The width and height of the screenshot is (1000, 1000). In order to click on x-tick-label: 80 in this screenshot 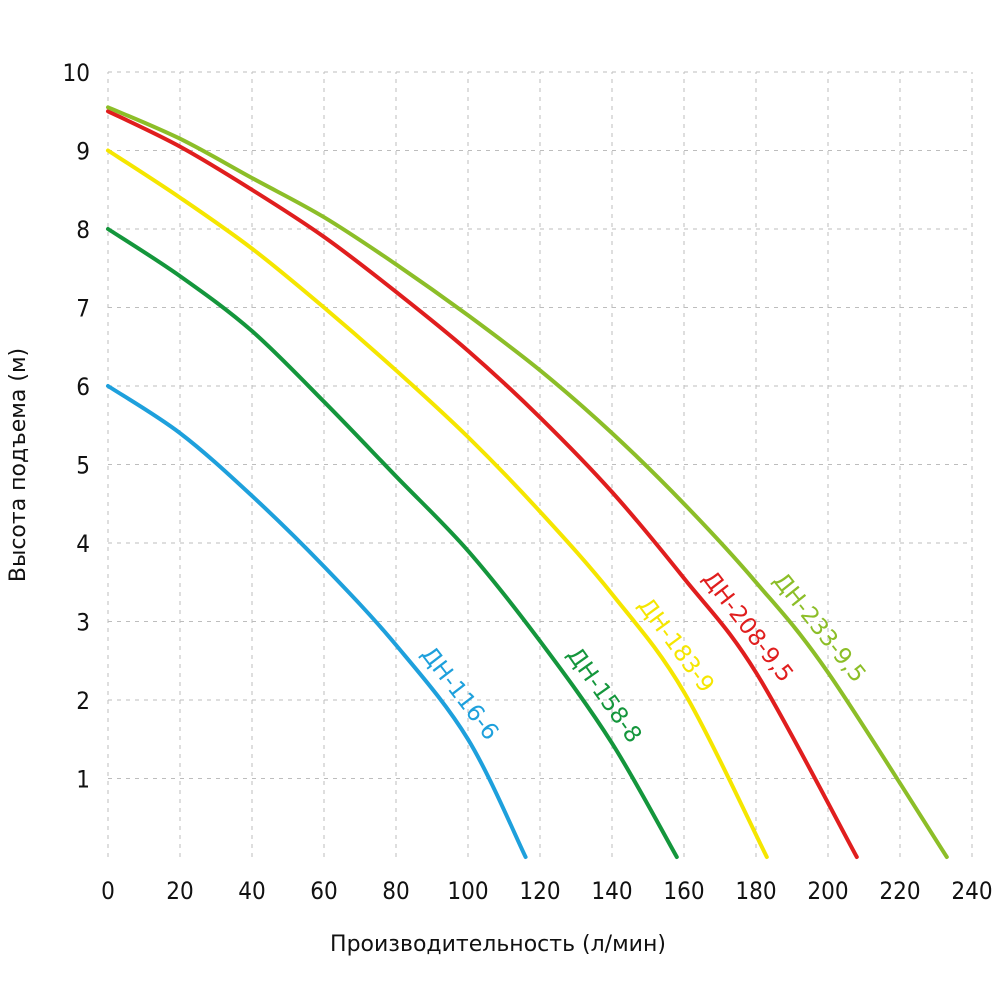, I will do `click(395, 891)`.